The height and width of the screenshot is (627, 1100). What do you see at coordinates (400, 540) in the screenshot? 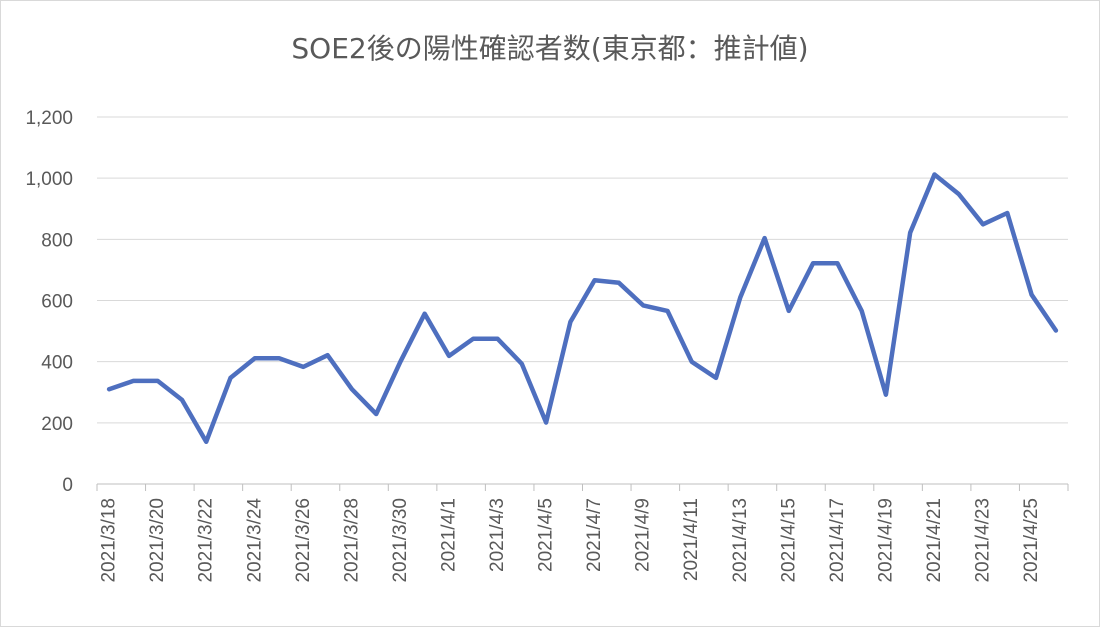
I see `x-tick-label: 2021/3/30` at bounding box center [400, 540].